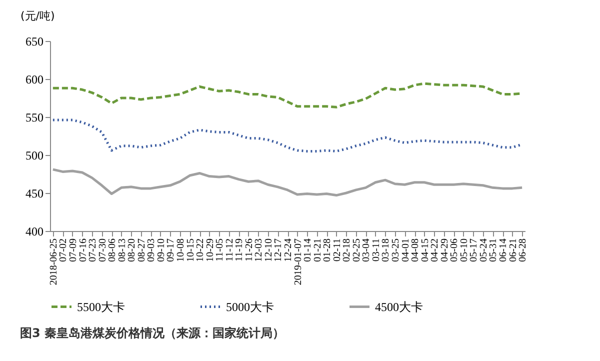 This screenshot has height=361, width=600. Describe the element at coordinates (318, 250) in the screenshot. I see `x-tick-label: 01-21` at that location.